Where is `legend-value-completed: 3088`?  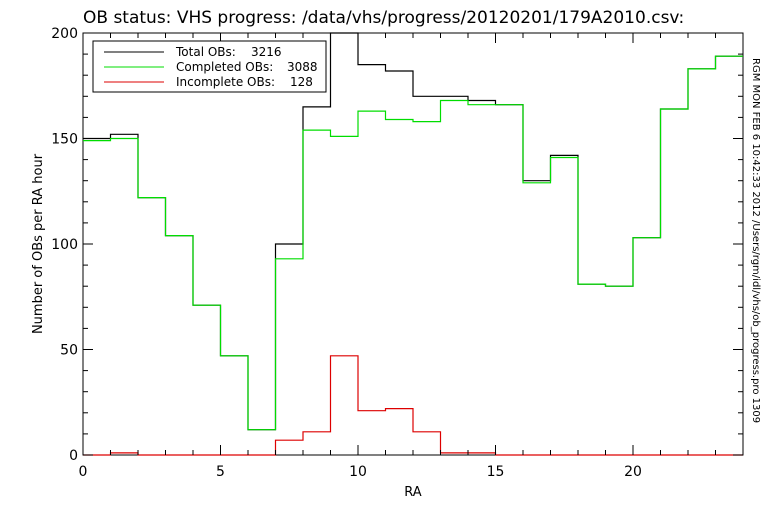
legend-value-completed: 3088 is located at coordinates (302, 67).